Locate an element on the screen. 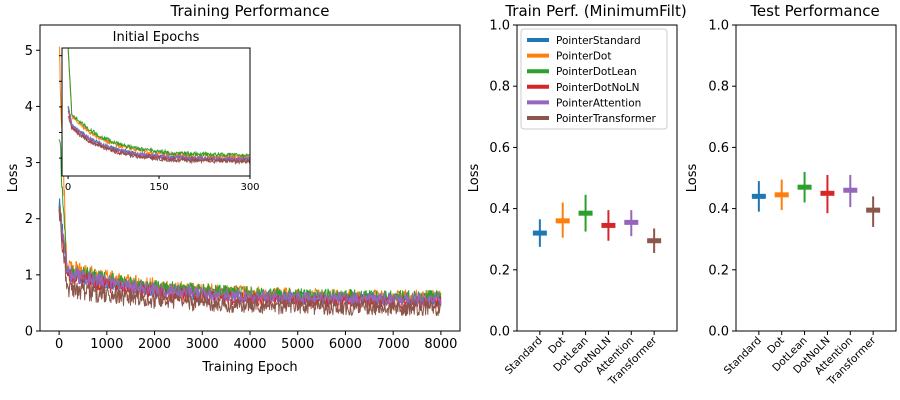 The image size is (900, 400). series-line-PointerTransformer is located at coordinates (250, 261).